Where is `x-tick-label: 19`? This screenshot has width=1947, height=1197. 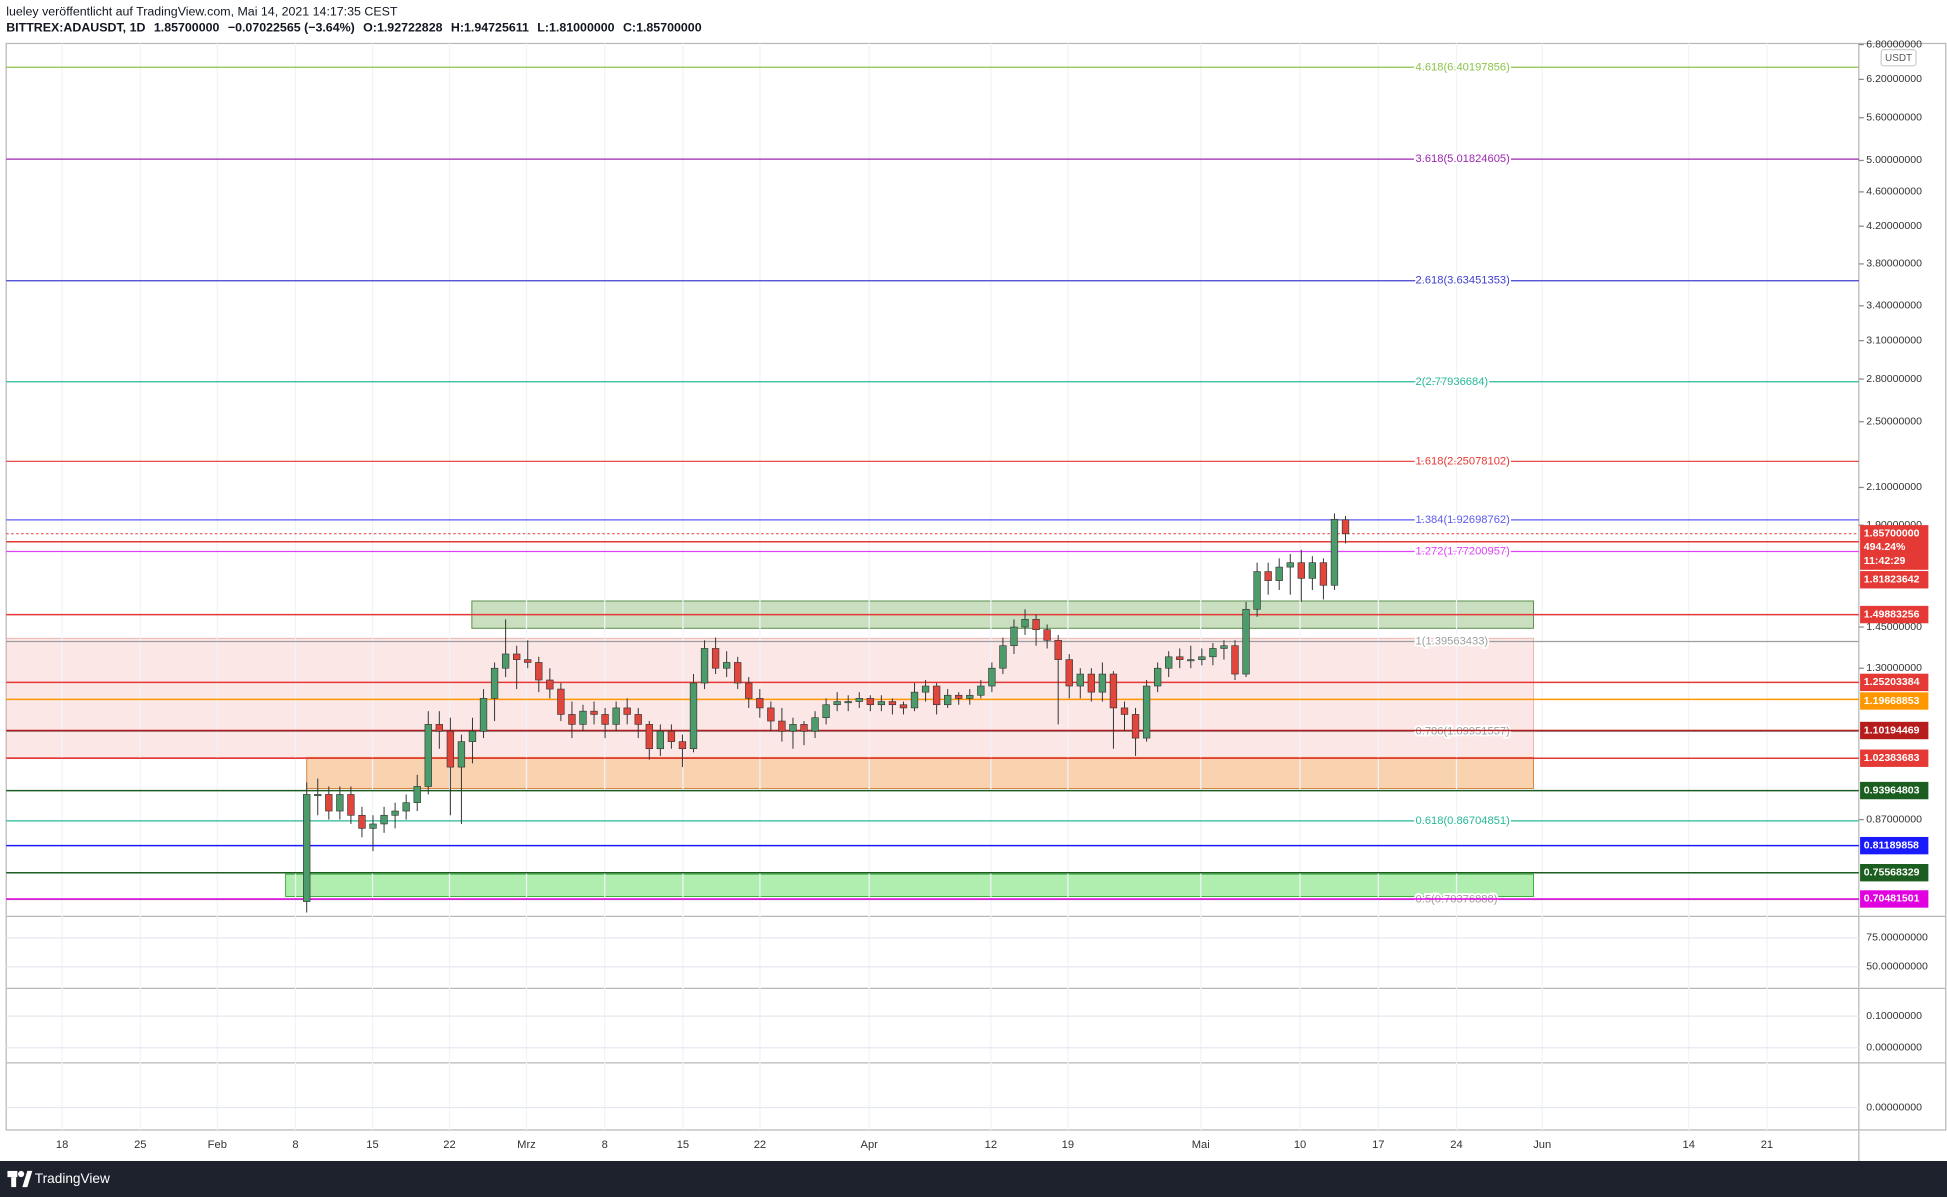 x-tick-label: 19 is located at coordinates (1068, 1145).